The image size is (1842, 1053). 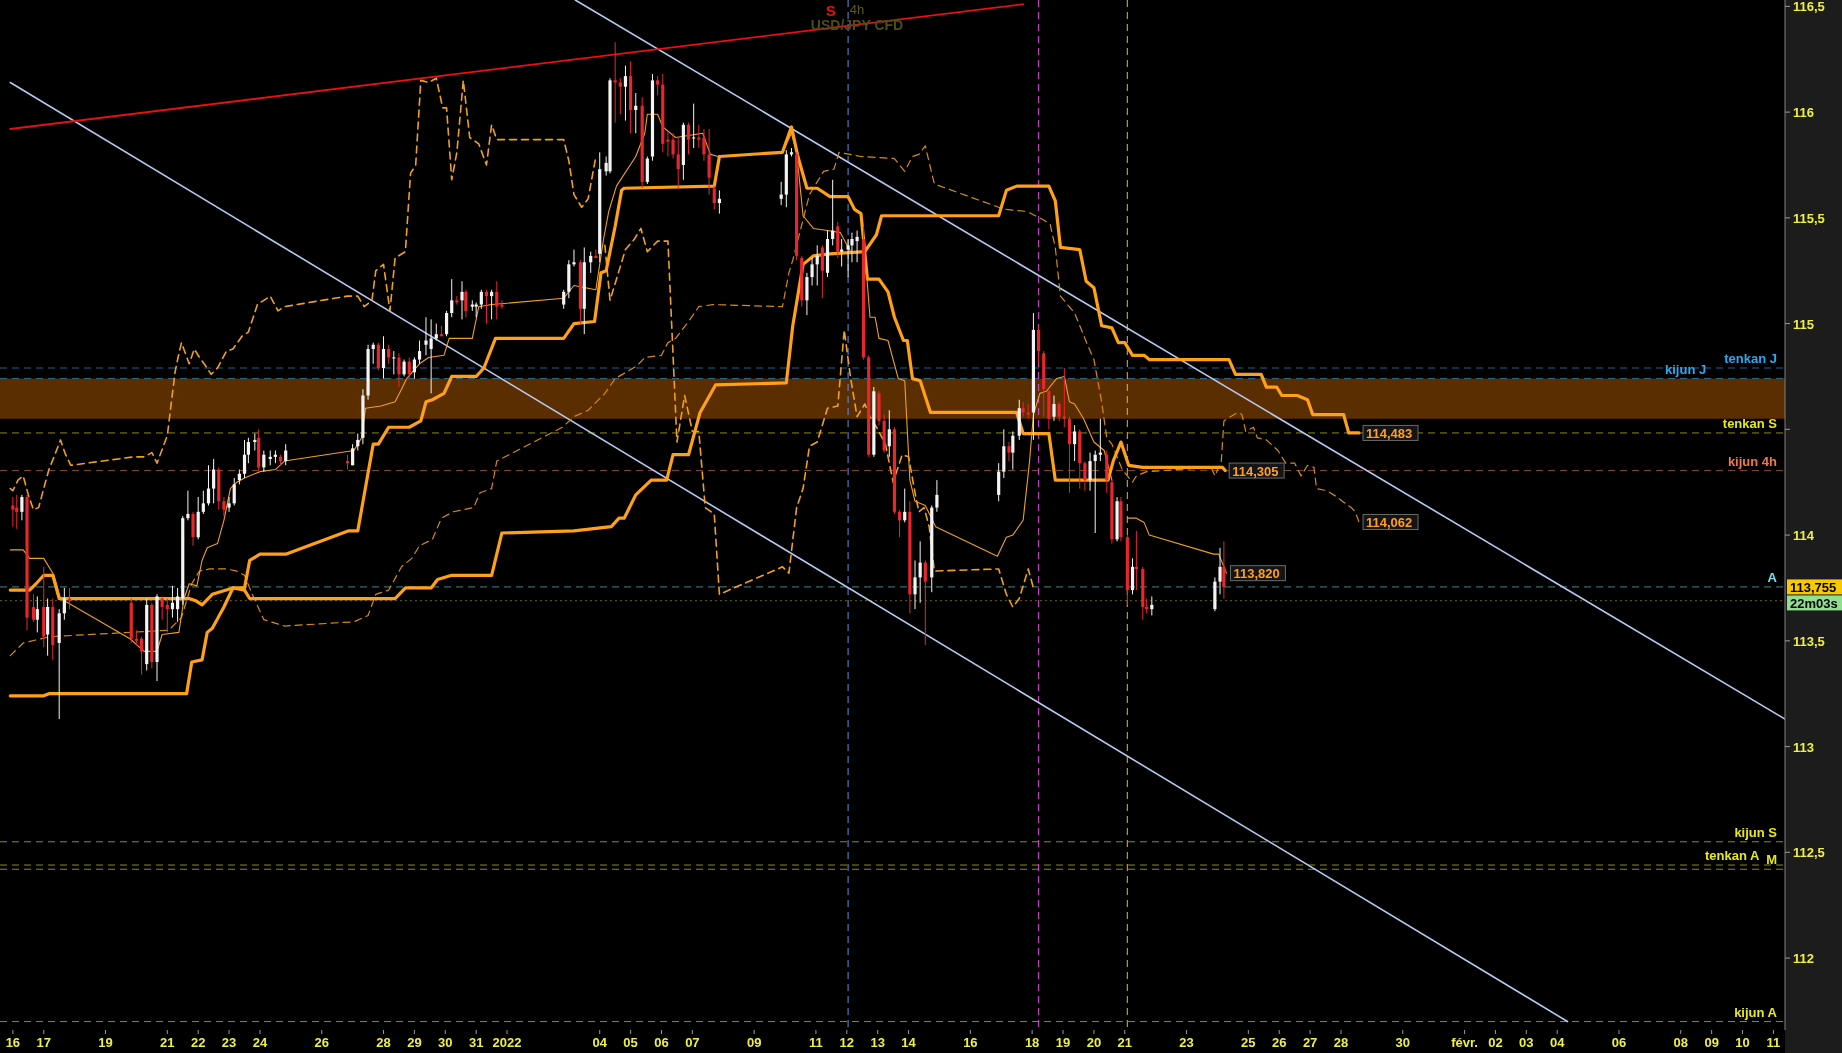 I want to click on ref-line-label: kijun J, so click(x=1686, y=369).